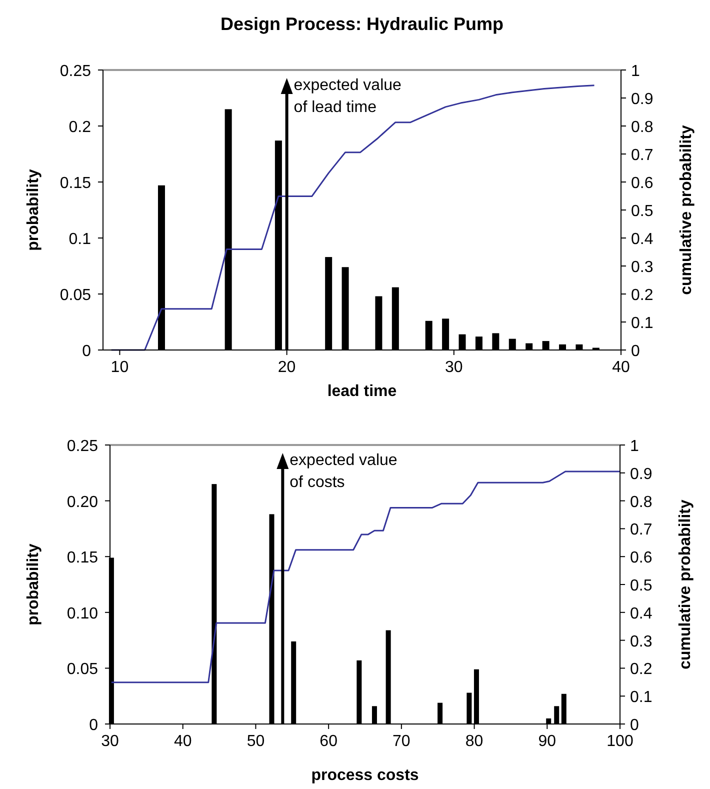 The width and height of the screenshot is (710, 789). I want to click on y-tick-label: 0.20, so click(82, 502).